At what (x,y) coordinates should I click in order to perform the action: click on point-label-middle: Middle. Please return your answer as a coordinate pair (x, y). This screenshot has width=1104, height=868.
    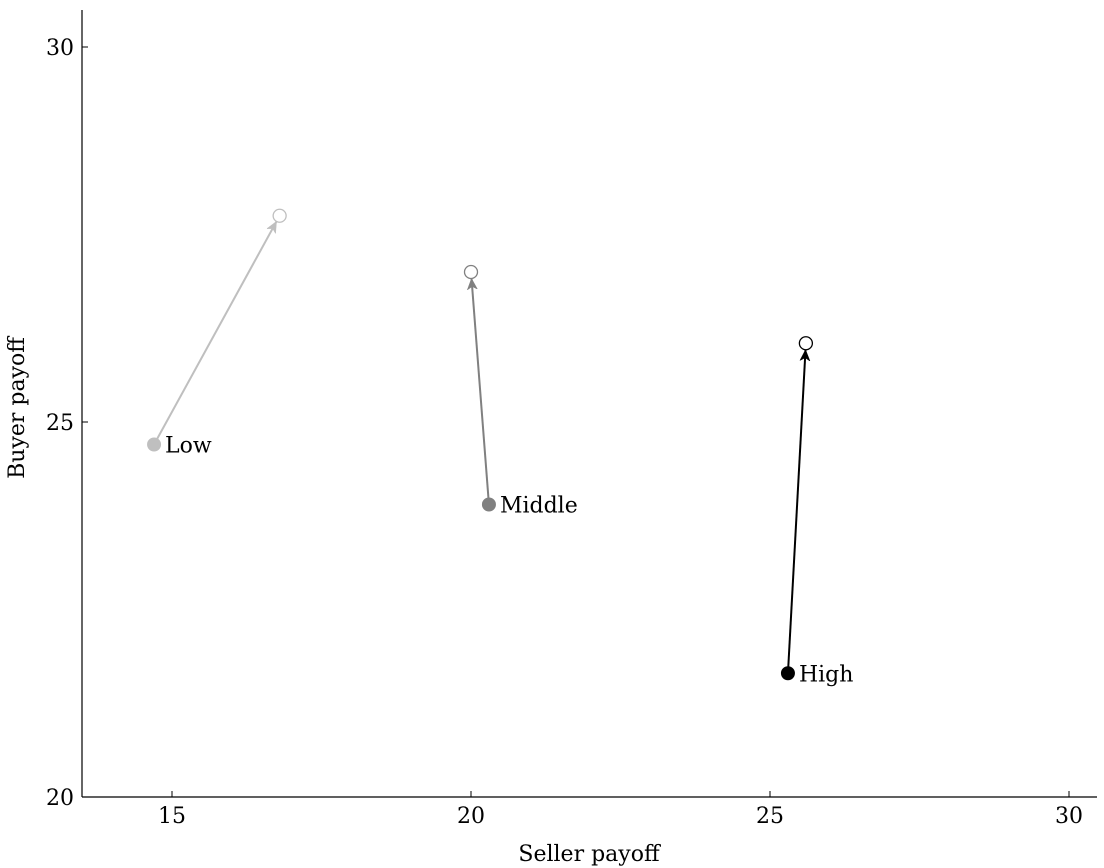
    Looking at the image, I should click on (539, 506).